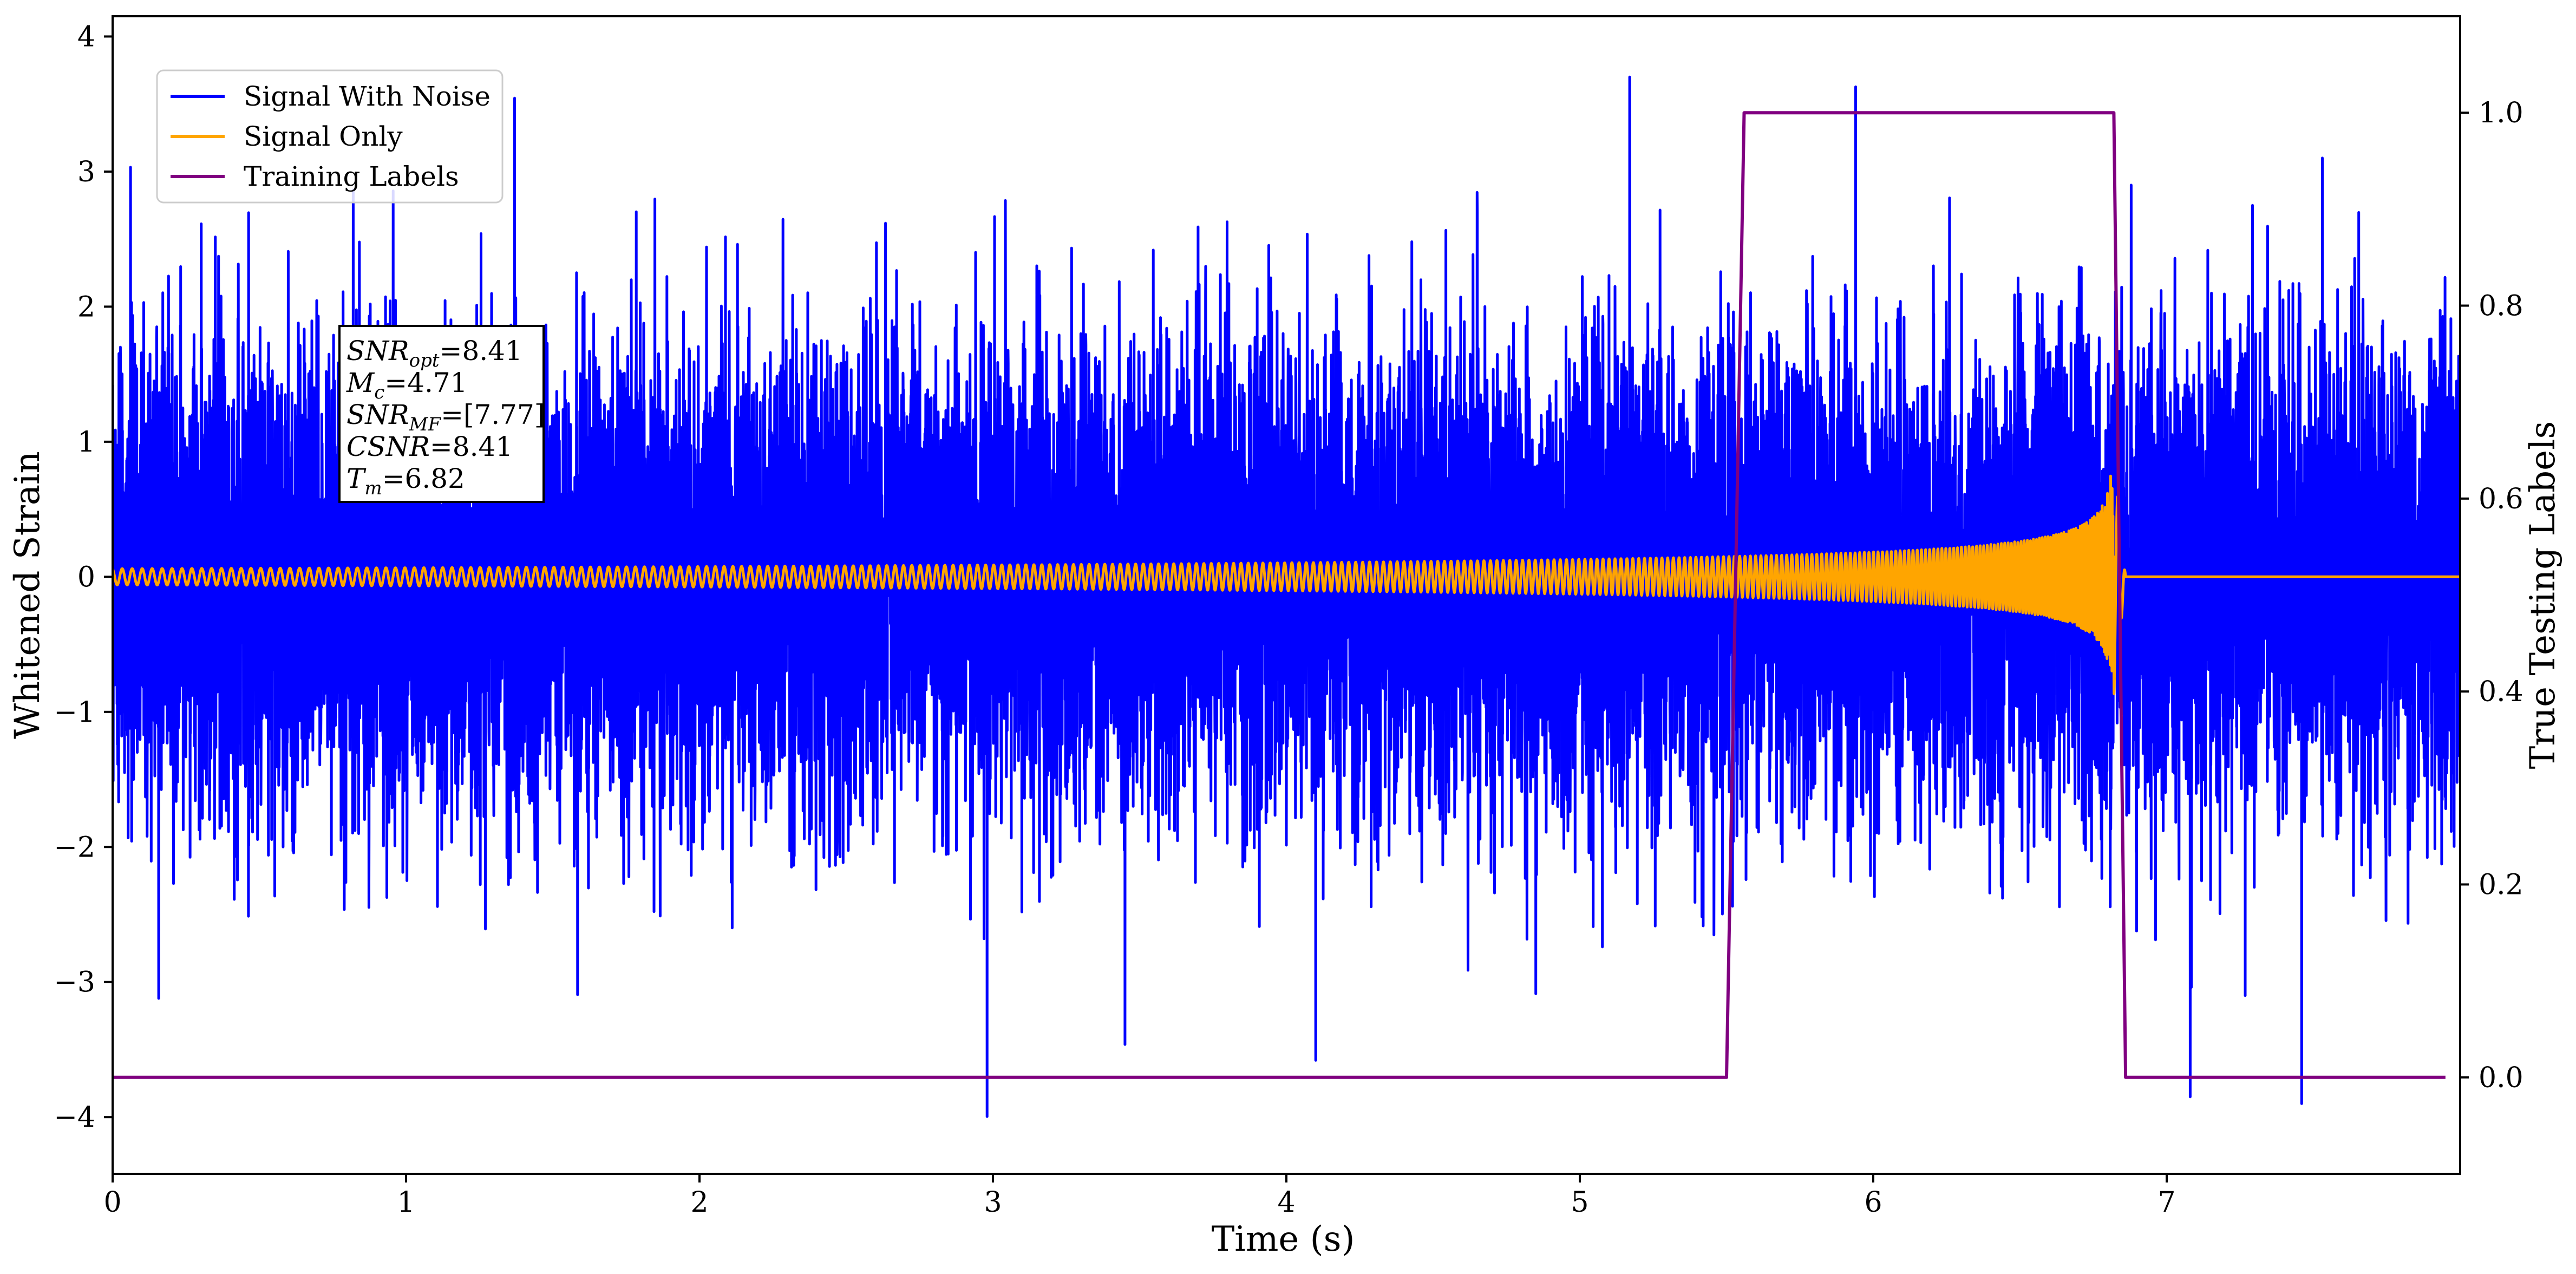 The image size is (2576, 1274). Describe the element at coordinates (86, 37) in the screenshot. I see `y-tick-label: 4` at that location.